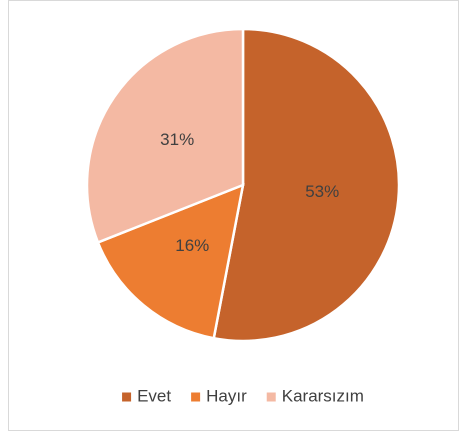 The width and height of the screenshot is (467, 437). I want to click on data-label: 53%, so click(322, 191).